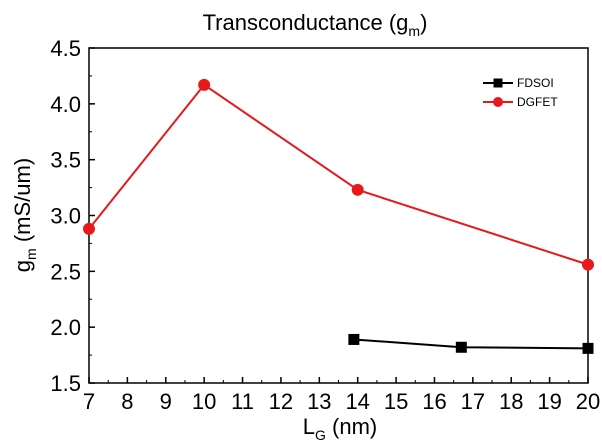  I want to click on x-tick-label: 18, so click(511, 401).